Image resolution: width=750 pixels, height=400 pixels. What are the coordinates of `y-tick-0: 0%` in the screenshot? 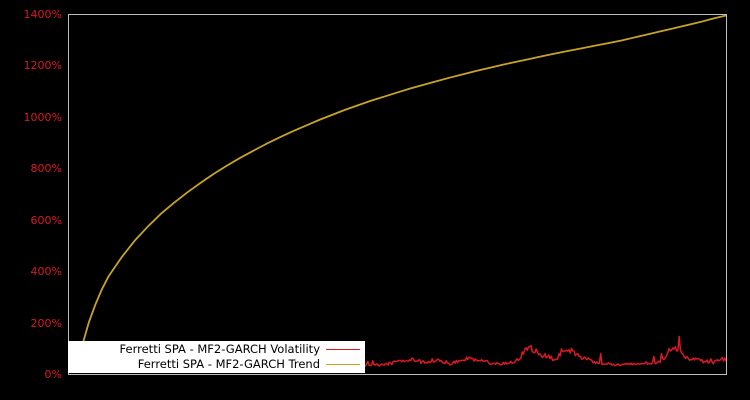 It's located at (53, 374).